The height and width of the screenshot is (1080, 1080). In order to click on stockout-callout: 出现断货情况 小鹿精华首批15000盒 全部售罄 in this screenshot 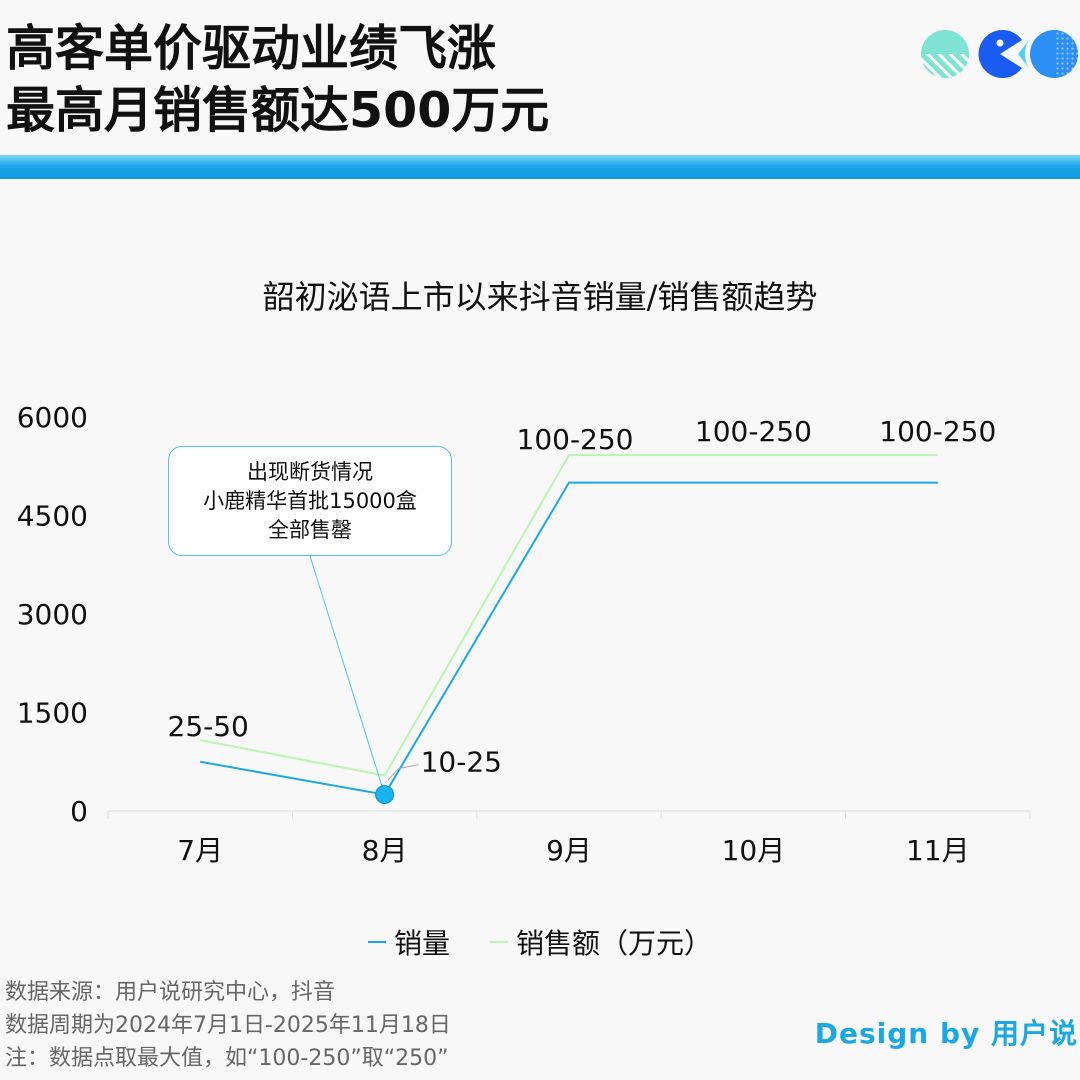, I will do `click(310, 501)`.